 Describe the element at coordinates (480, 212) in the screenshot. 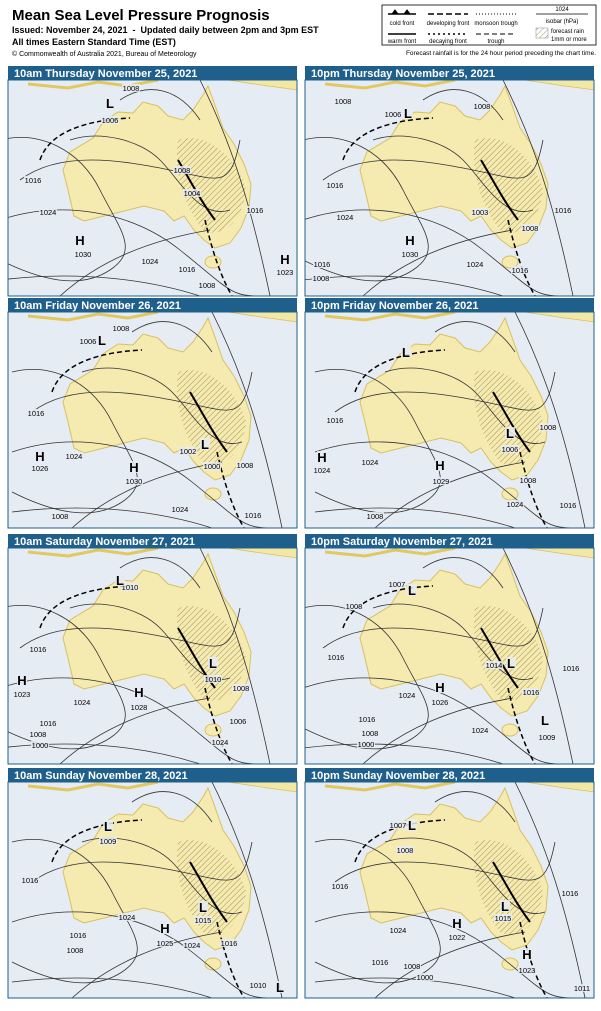

I see `isobar-label: 1003` at that location.